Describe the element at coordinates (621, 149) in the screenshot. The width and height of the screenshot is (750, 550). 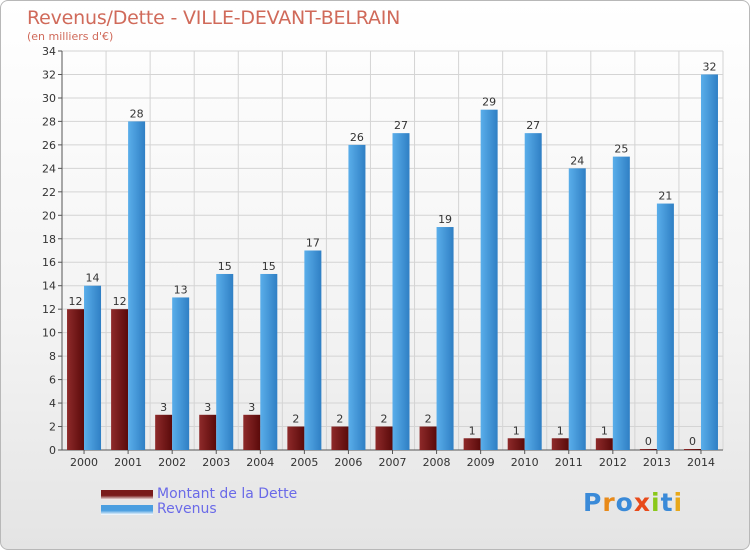
I see `data-label: 25` at that location.